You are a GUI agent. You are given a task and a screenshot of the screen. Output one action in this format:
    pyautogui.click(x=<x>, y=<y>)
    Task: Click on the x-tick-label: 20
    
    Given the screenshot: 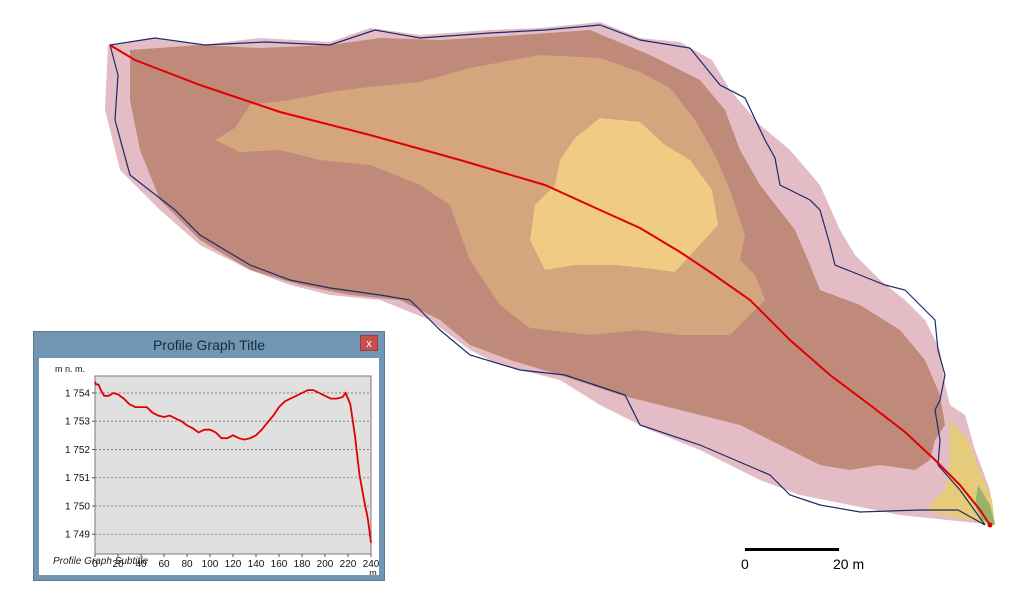 What is the action you would take?
    pyautogui.click(x=118, y=564)
    